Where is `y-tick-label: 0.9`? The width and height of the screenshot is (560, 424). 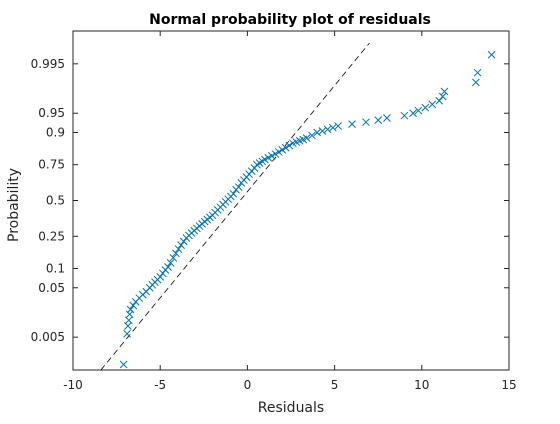
y-tick-label: 0.9 is located at coordinates (55, 133).